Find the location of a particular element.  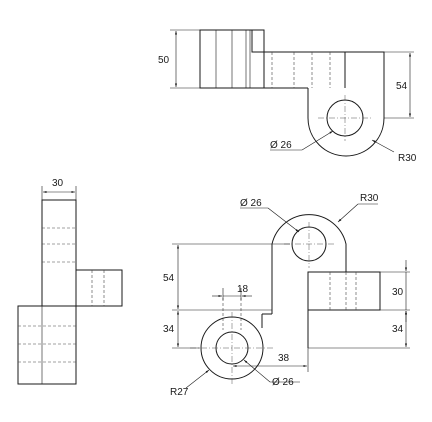

dim-front-38: 38 is located at coordinates (284, 358).